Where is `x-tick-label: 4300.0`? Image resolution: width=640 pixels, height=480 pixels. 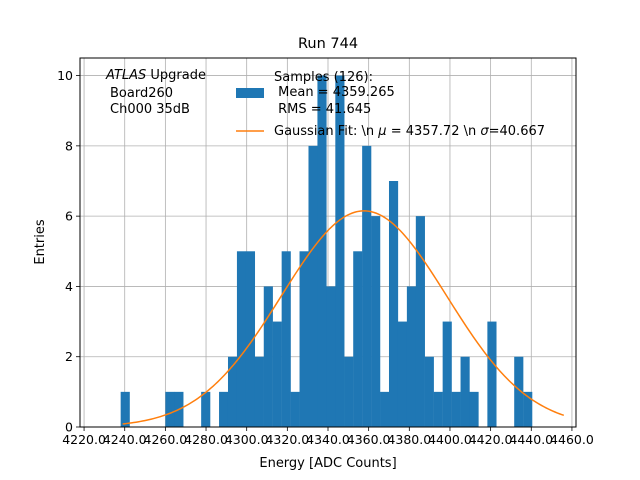 x-tick-label: 4300.0 is located at coordinates (247, 439).